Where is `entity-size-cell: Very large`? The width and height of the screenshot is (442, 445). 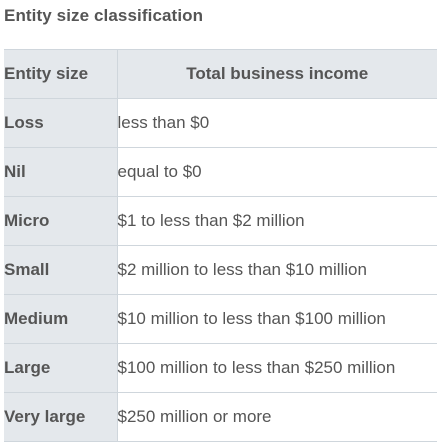
entity-size-cell: Very large is located at coordinates (61, 417).